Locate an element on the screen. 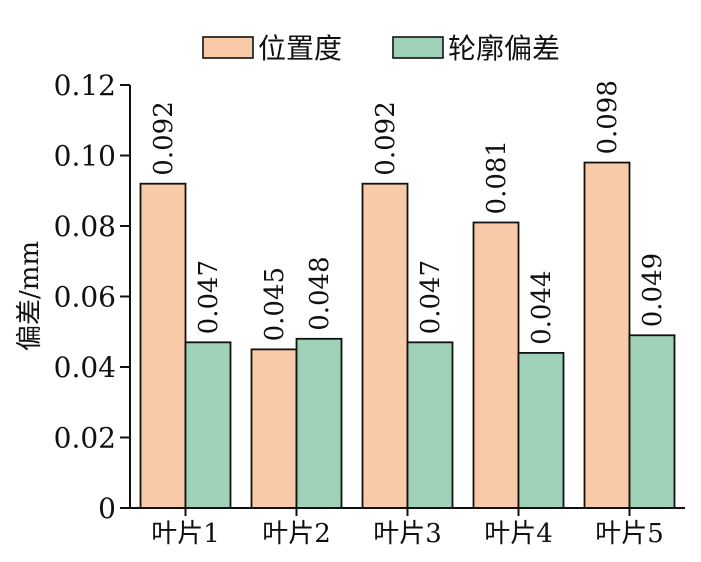 This screenshot has width=701, height=562. y-axis-title: 偏差/mm is located at coordinates (30, 296).